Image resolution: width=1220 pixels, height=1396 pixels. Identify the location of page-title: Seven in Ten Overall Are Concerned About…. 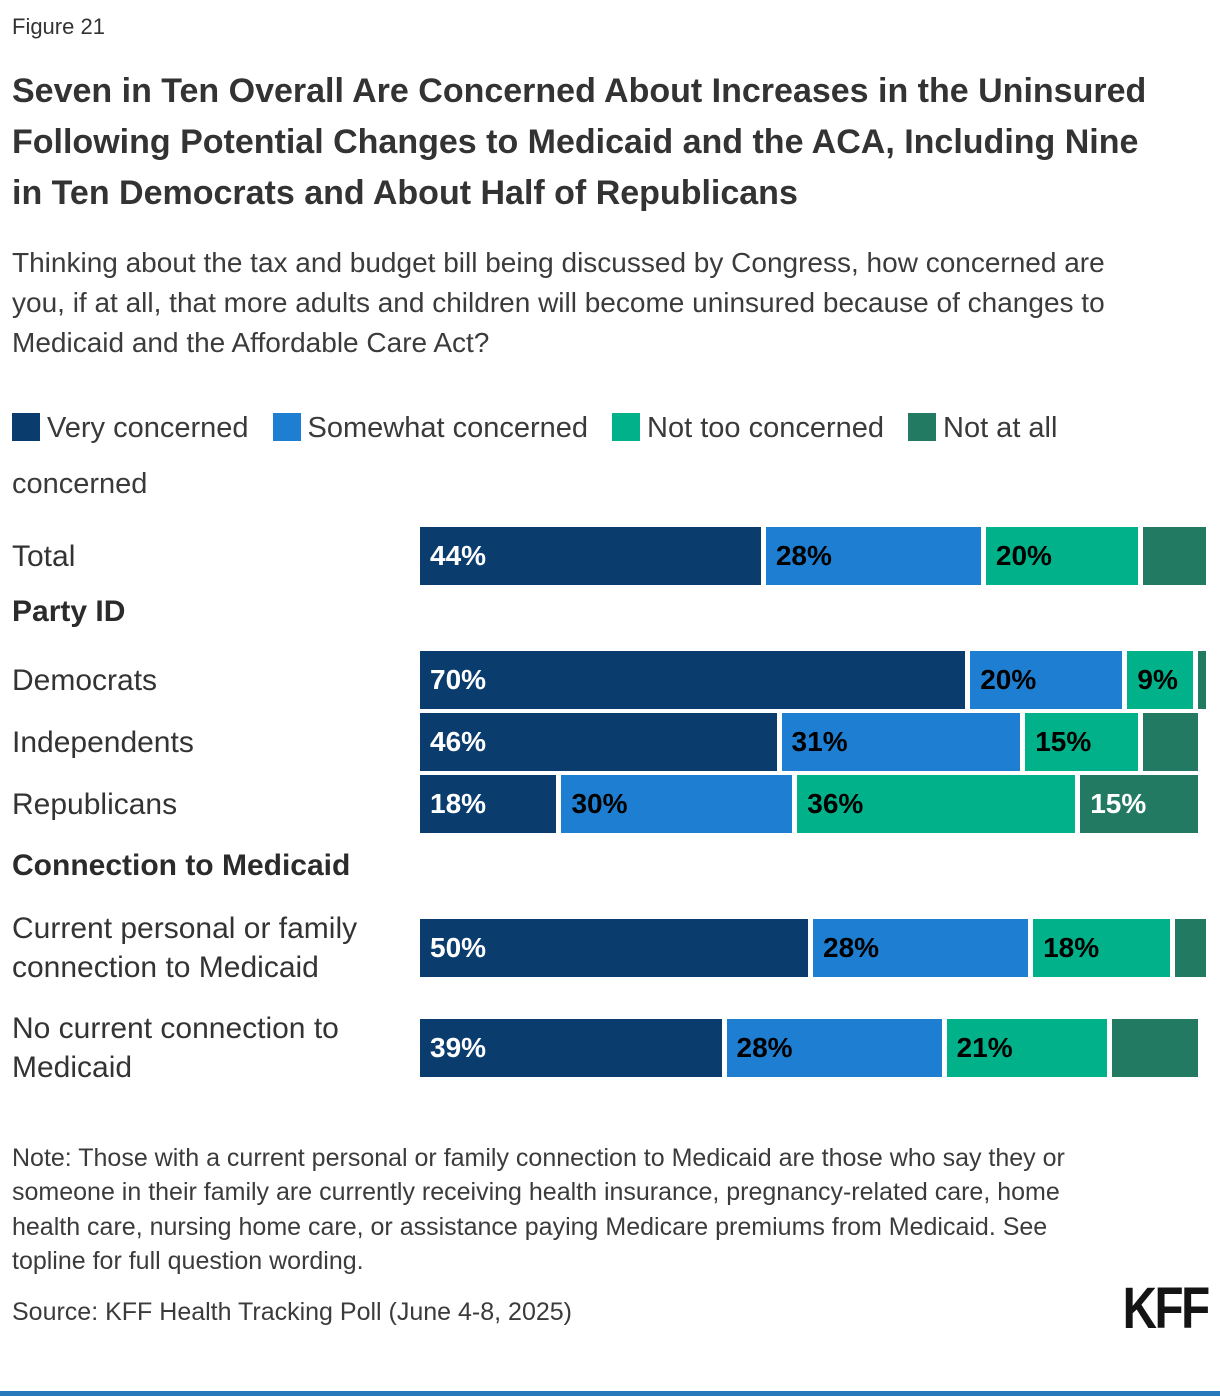
(579, 142).